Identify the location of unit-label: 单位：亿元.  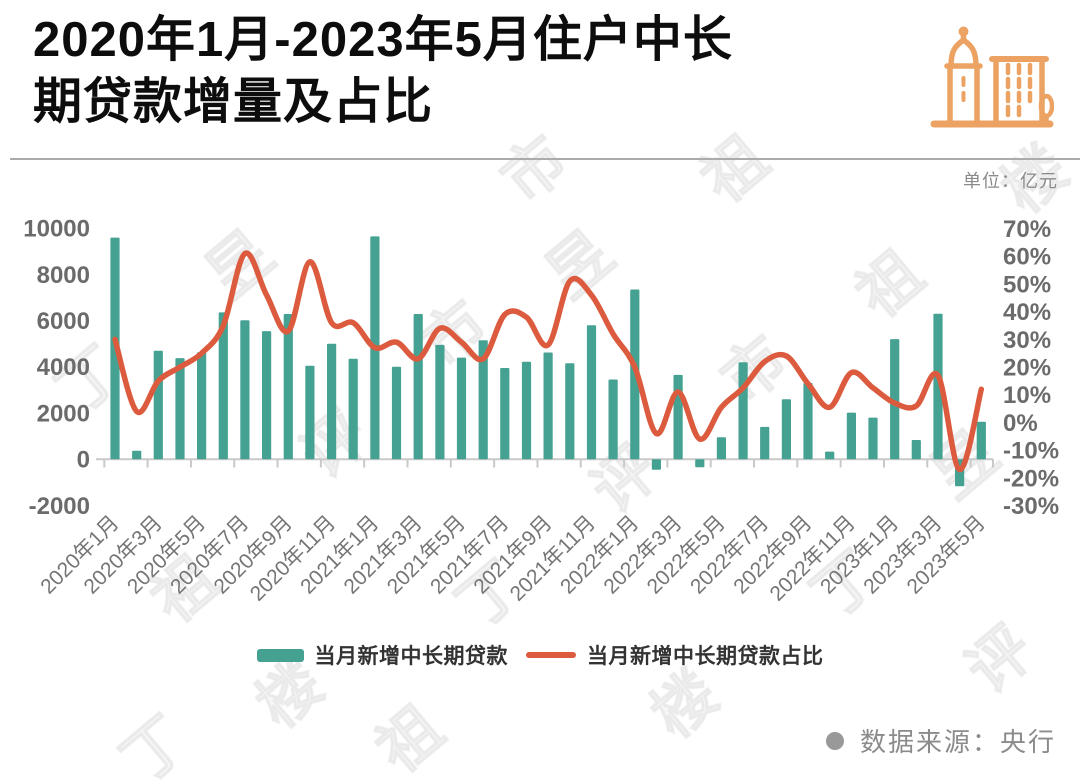
(1010, 181).